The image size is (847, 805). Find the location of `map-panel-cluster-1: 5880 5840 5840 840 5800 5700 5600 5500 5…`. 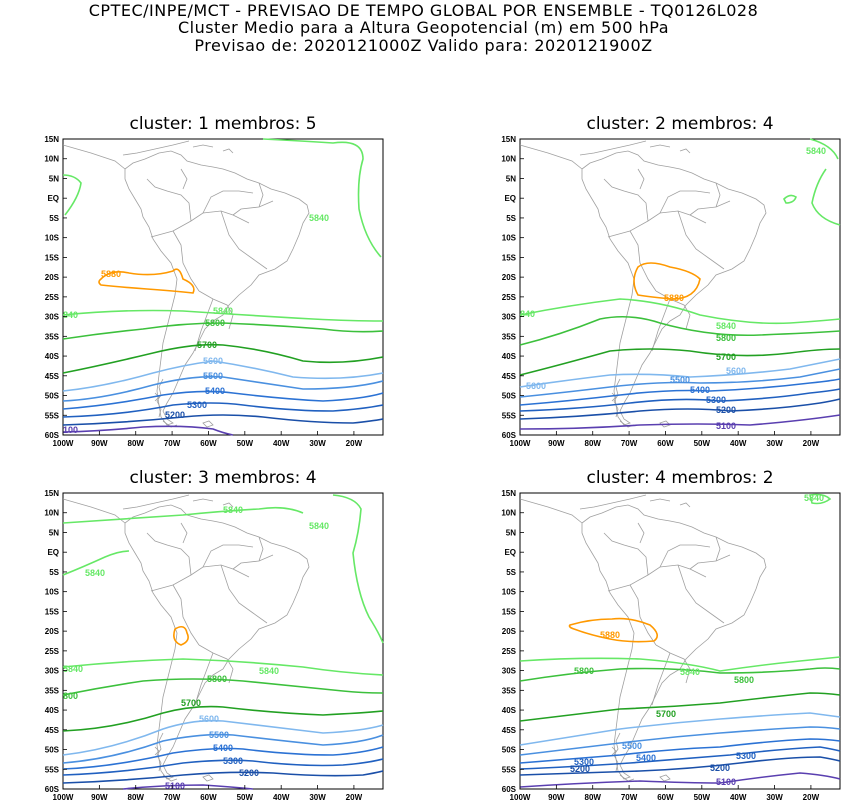

map-panel-cluster-1: 5880 5840 5840 840 5800 5700 5600 5500 5… is located at coordinates (223, 287).